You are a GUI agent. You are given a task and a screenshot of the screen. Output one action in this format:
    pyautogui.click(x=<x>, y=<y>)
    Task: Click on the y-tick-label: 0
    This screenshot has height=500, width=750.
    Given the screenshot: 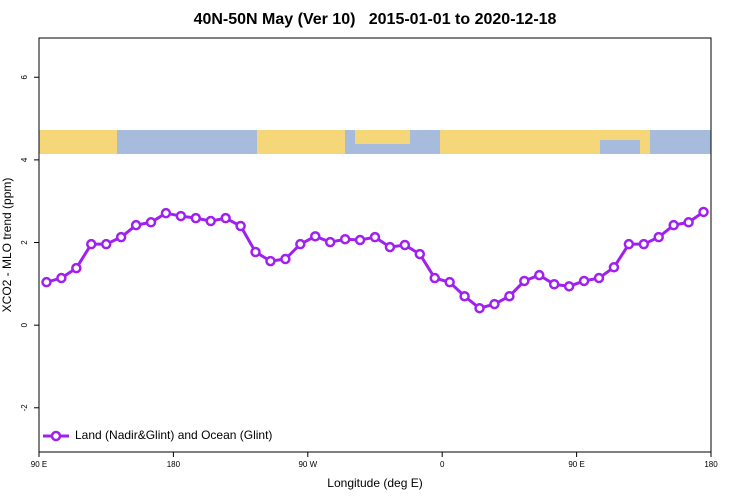 What is the action you would take?
    pyautogui.click(x=24, y=324)
    